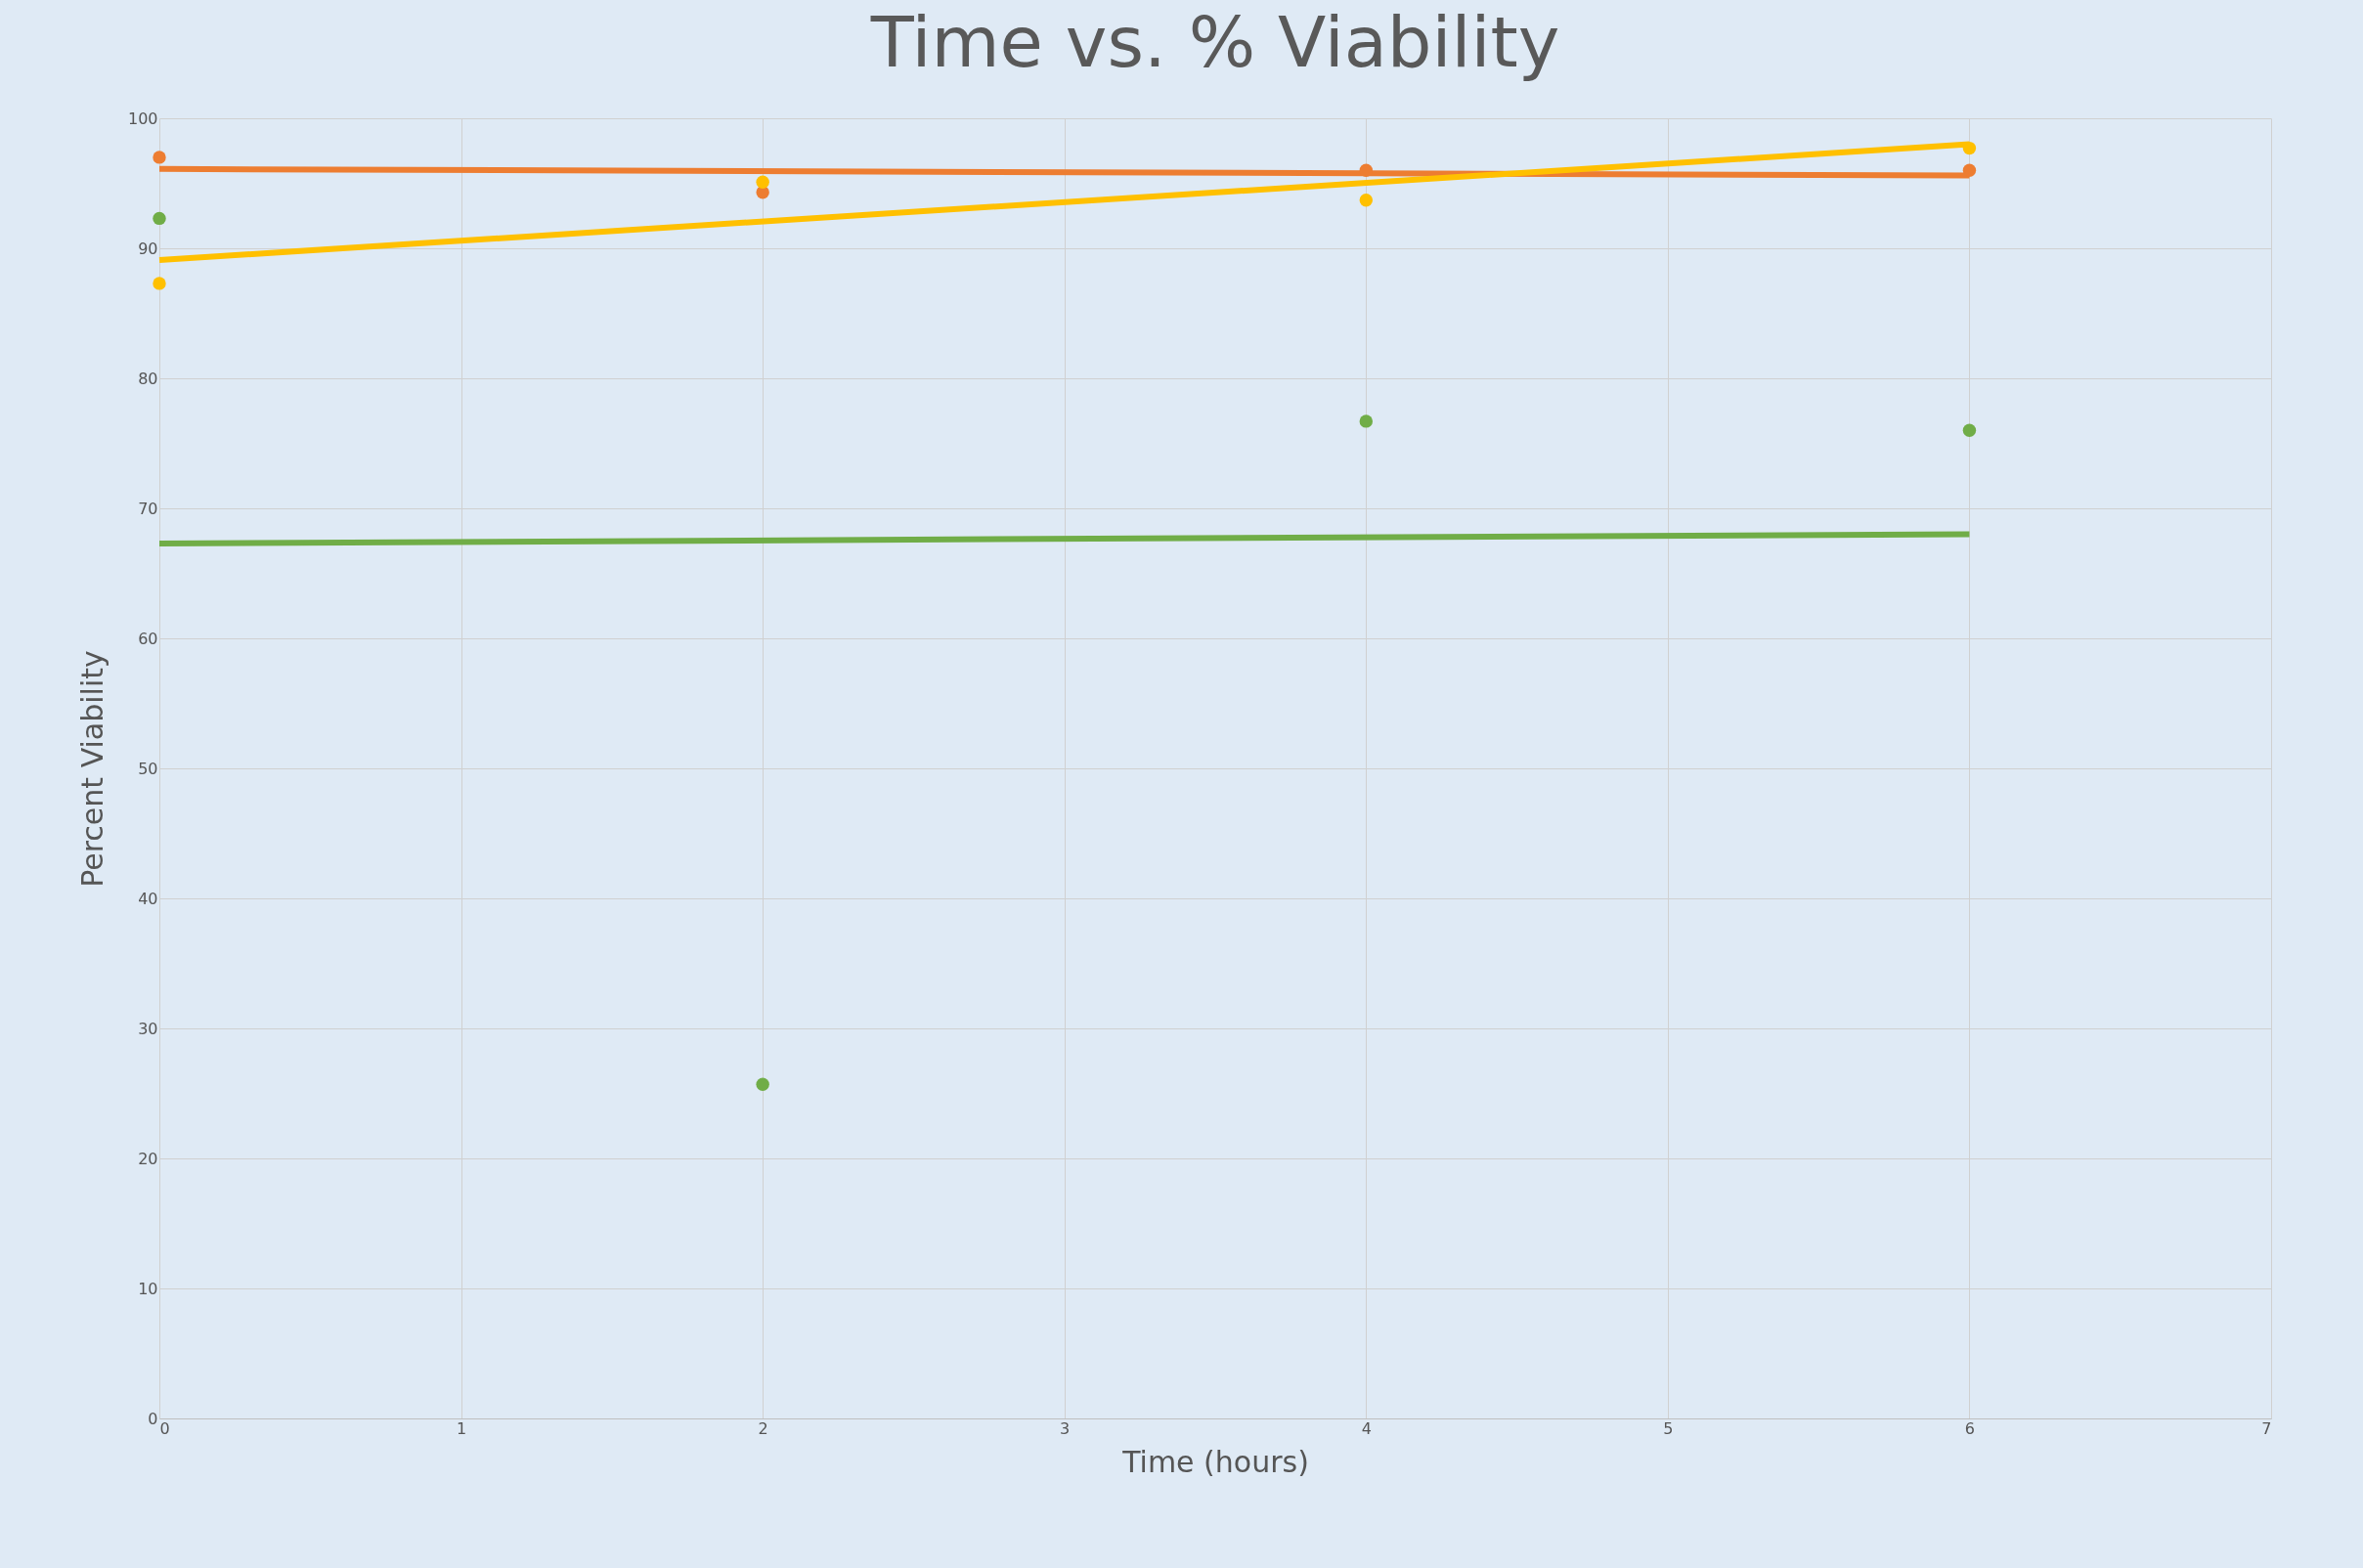 Image resolution: width=2363 pixels, height=1568 pixels. What do you see at coordinates (148, 248) in the screenshot?
I see `y-tick-label: 90` at bounding box center [148, 248].